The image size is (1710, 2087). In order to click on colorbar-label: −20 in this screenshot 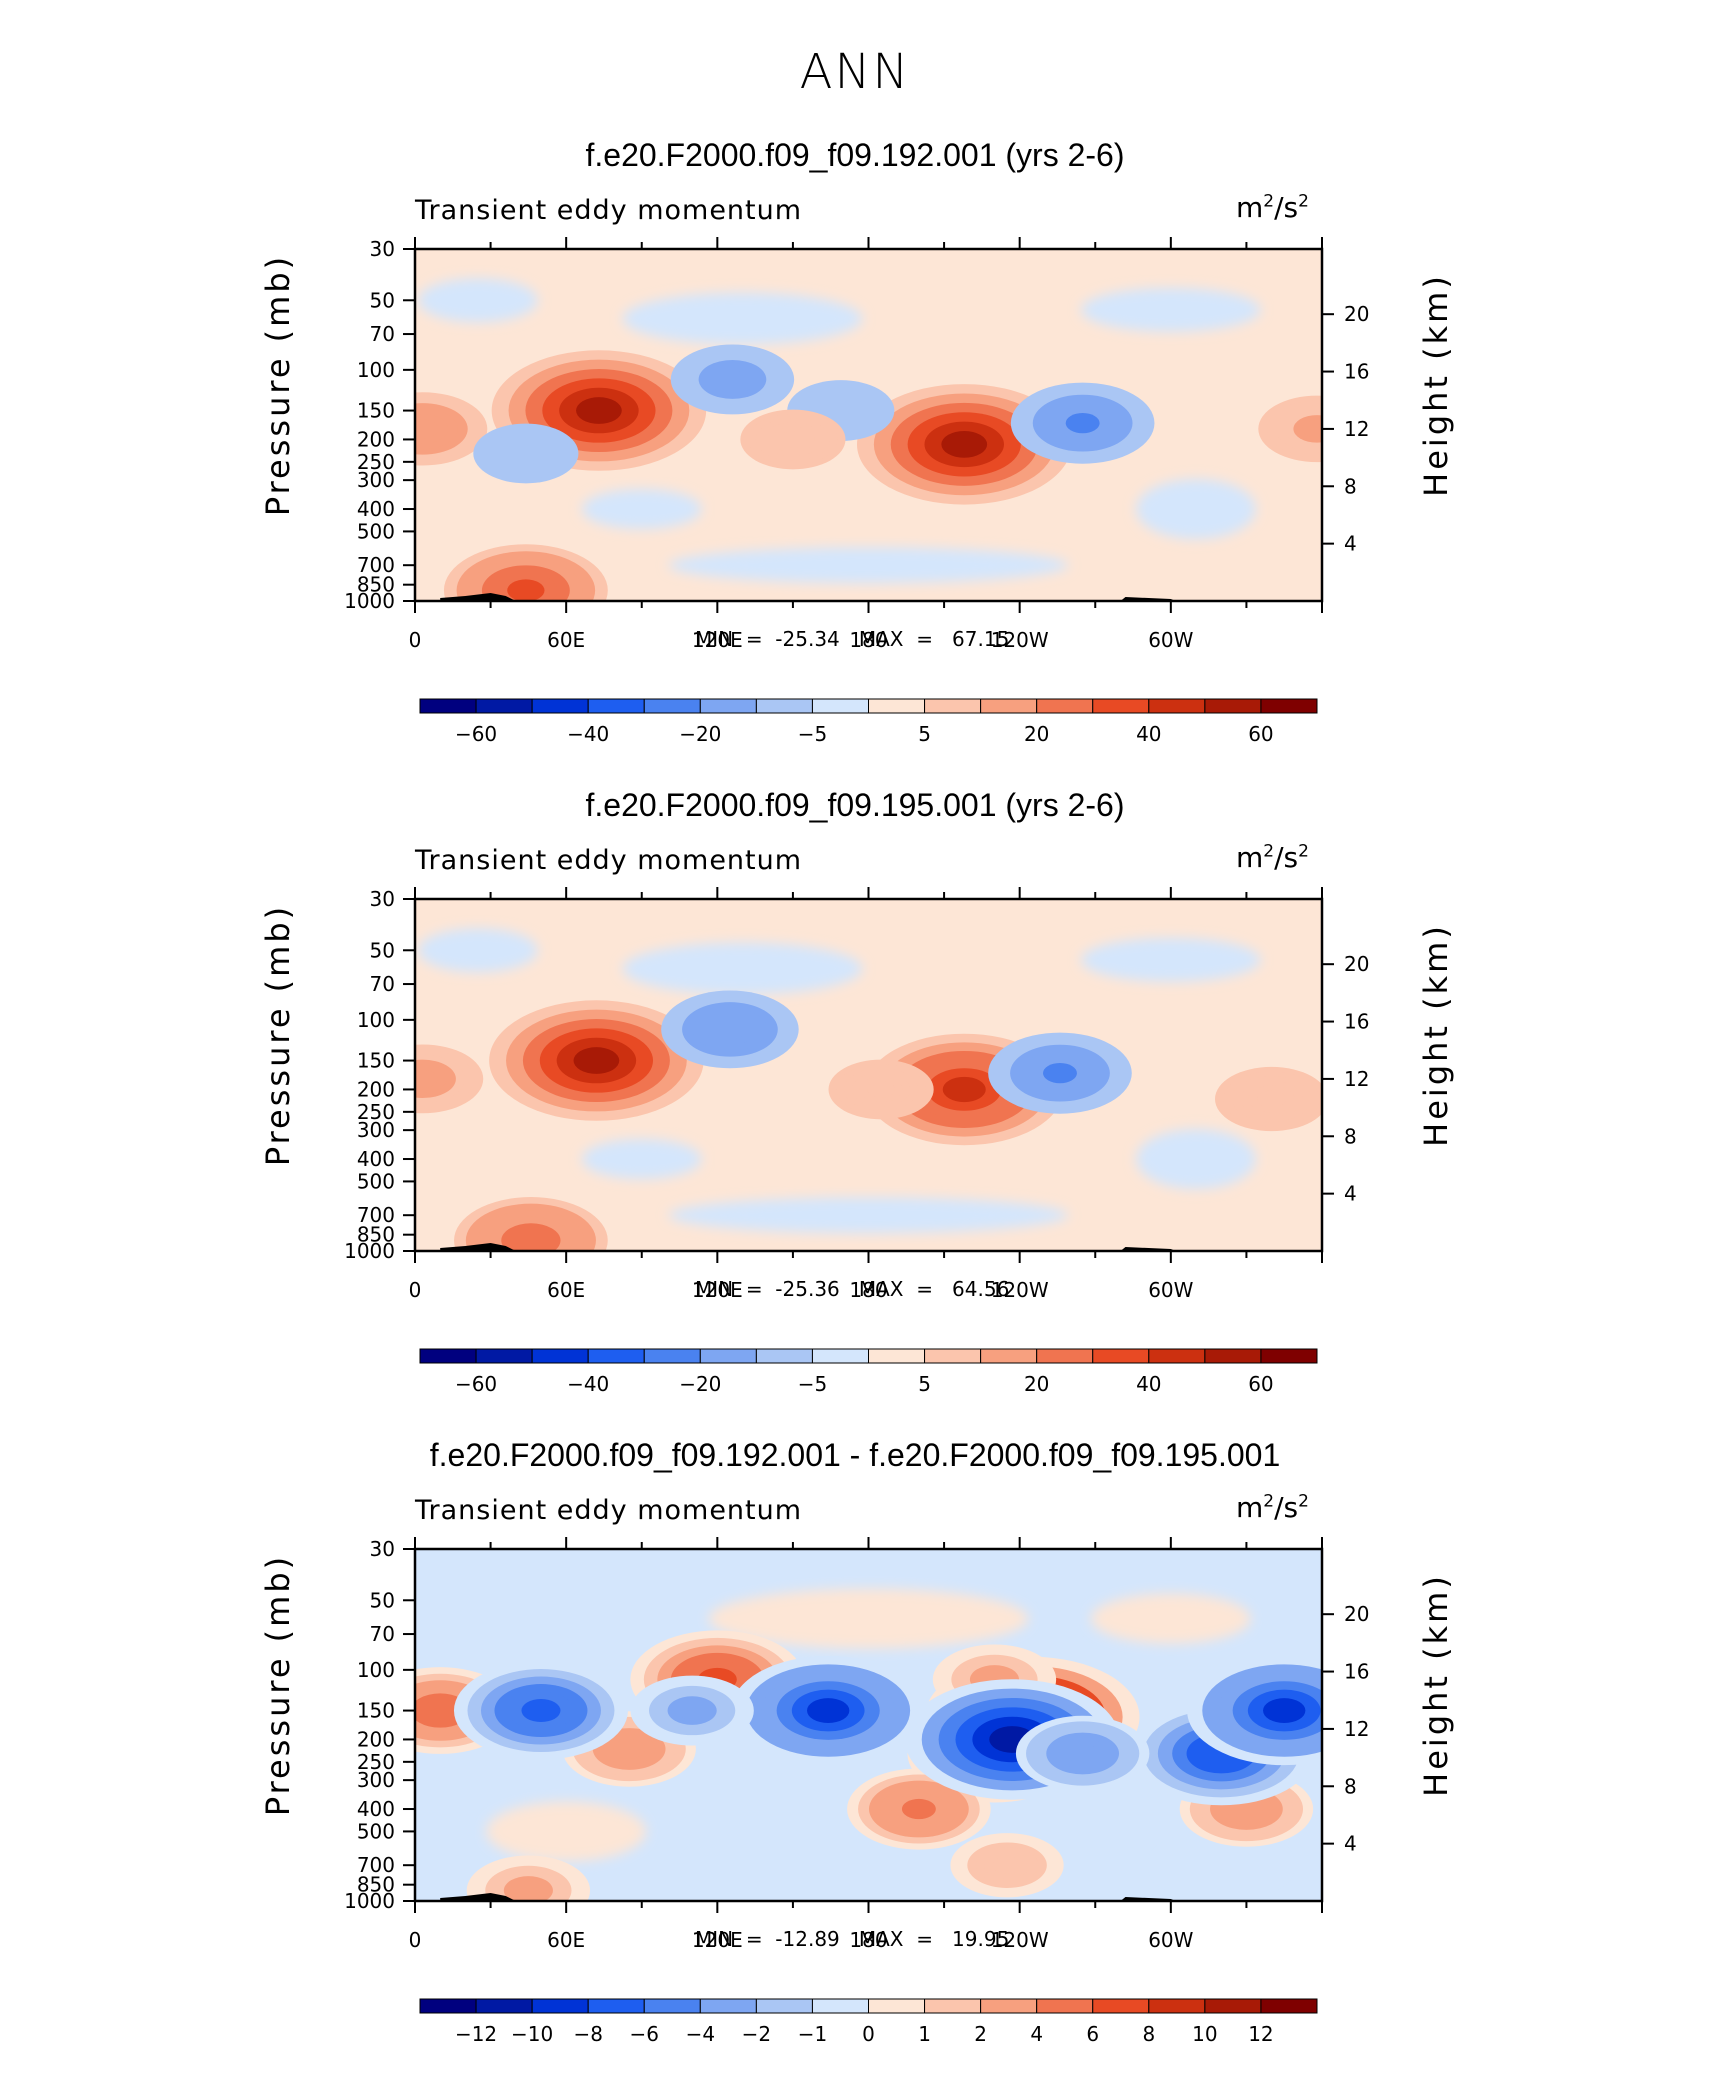, I will do `click(700, 734)`.